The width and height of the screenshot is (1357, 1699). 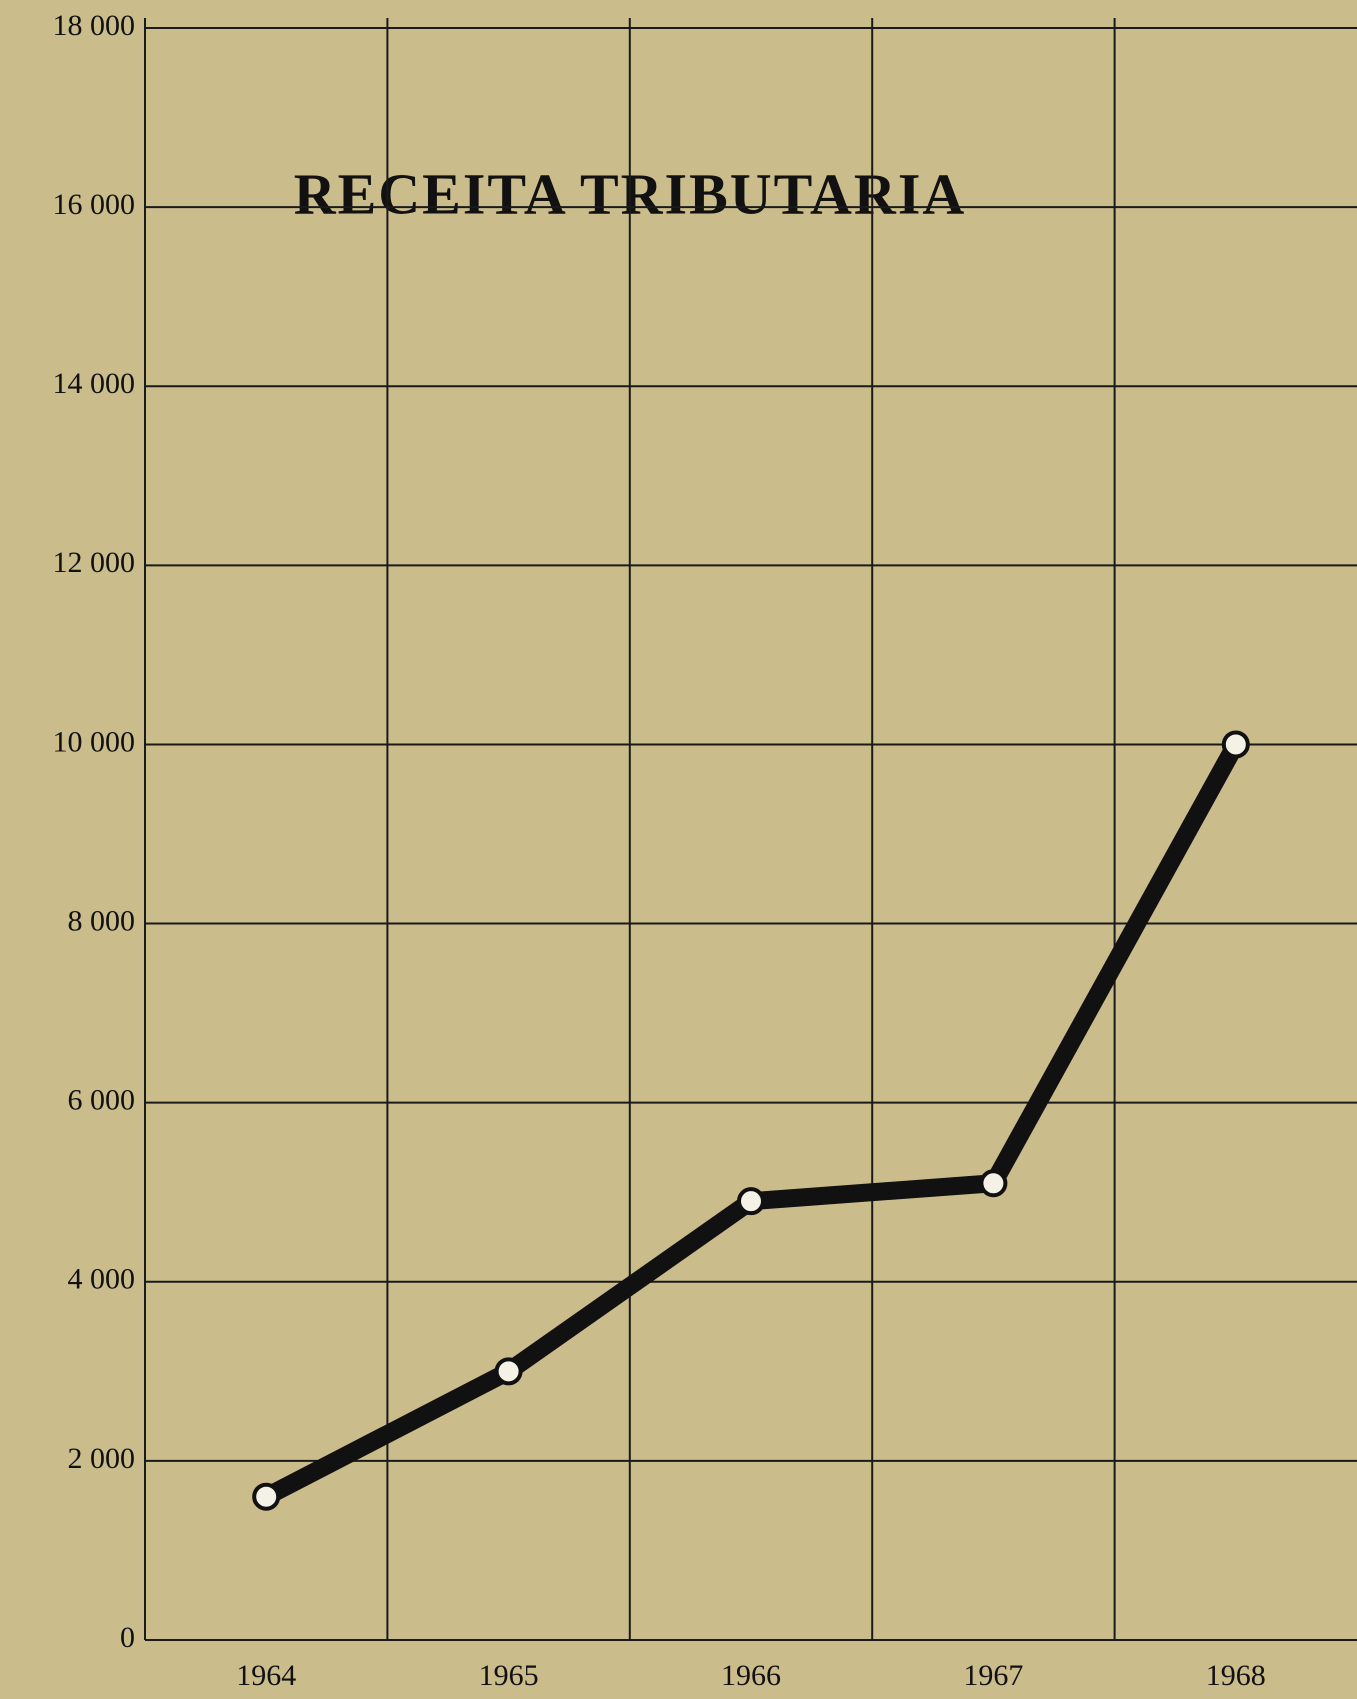 I want to click on y-tick-label: 8 000, so click(x=102, y=920).